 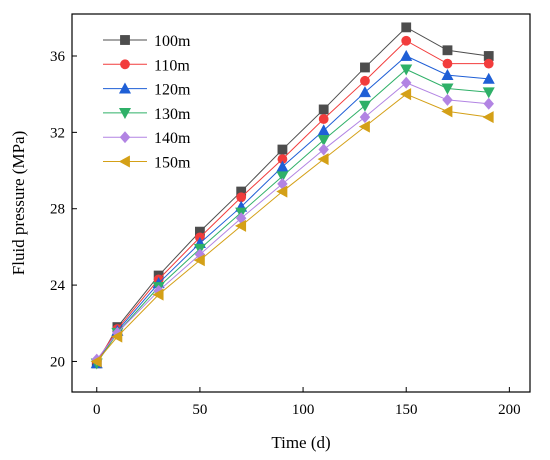 I want to click on y-tick-label: 36, so click(x=58, y=57).